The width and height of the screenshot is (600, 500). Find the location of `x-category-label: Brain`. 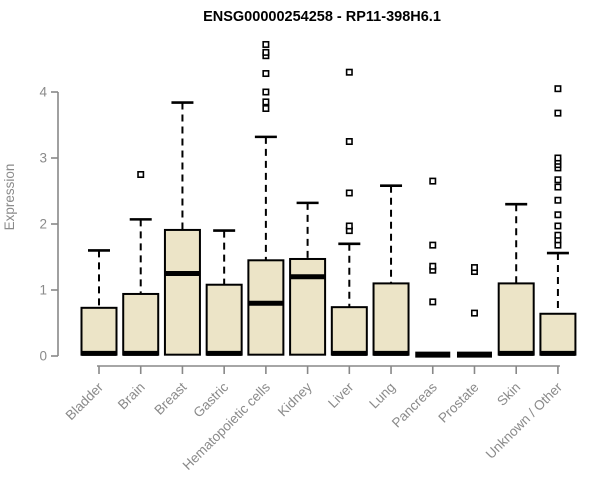

x-category-label: Brain is located at coordinates (131, 396).